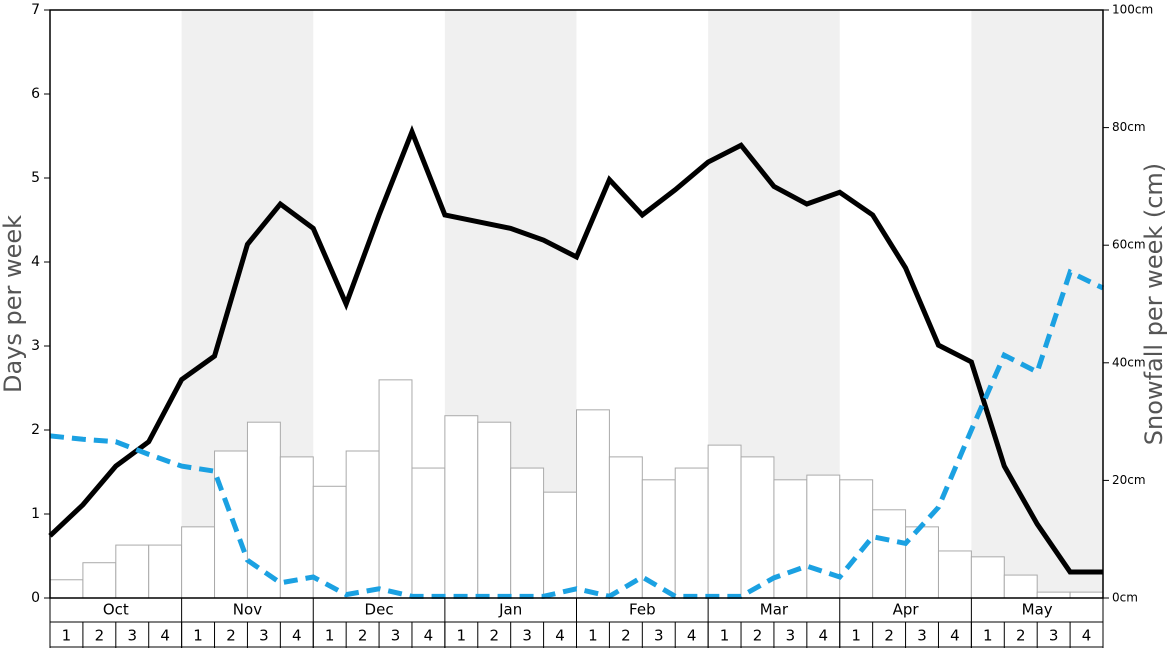 Image resolution: width=1168 pixels, height=648 pixels. I want to click on y-tick-label: 3, so click(35, 346).